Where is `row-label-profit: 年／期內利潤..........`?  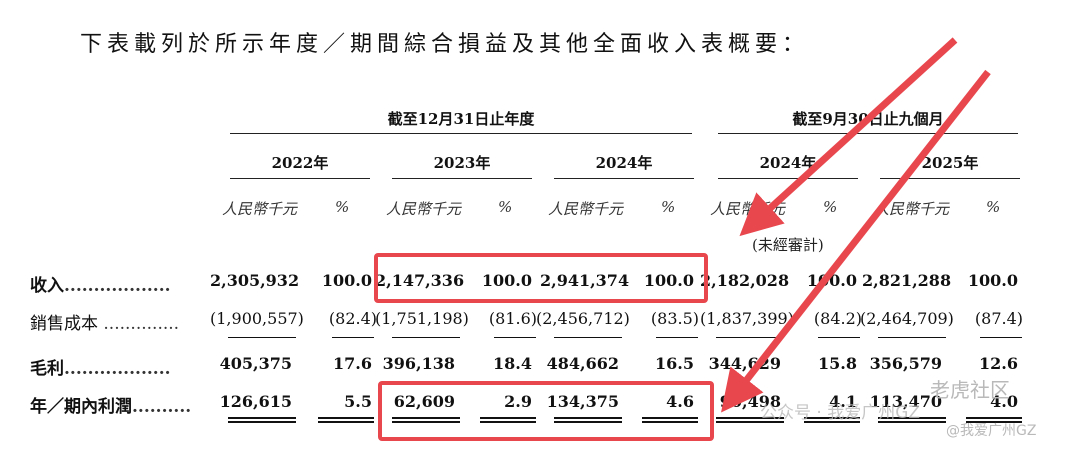 row-label-profit: 年／期內利潤.......... is located at coordinates (111, 407).